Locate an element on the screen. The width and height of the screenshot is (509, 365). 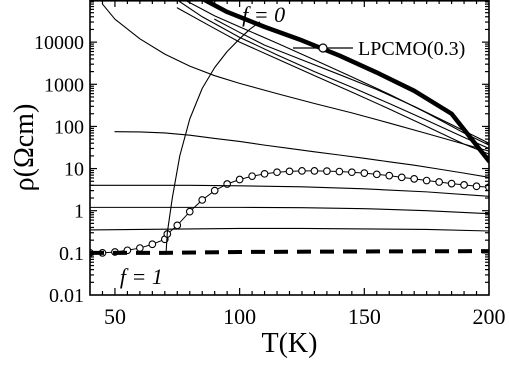
series-line-dashed is located at coordinates (289, 252).